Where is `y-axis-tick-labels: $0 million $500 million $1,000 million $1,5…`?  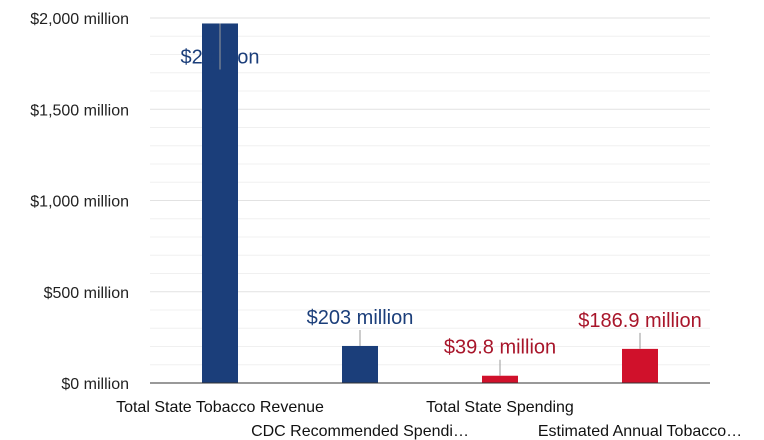
y-axis-tick-labels: $0 million $500 million $1,000 million $1,5… is located at coordinates (79, 202).